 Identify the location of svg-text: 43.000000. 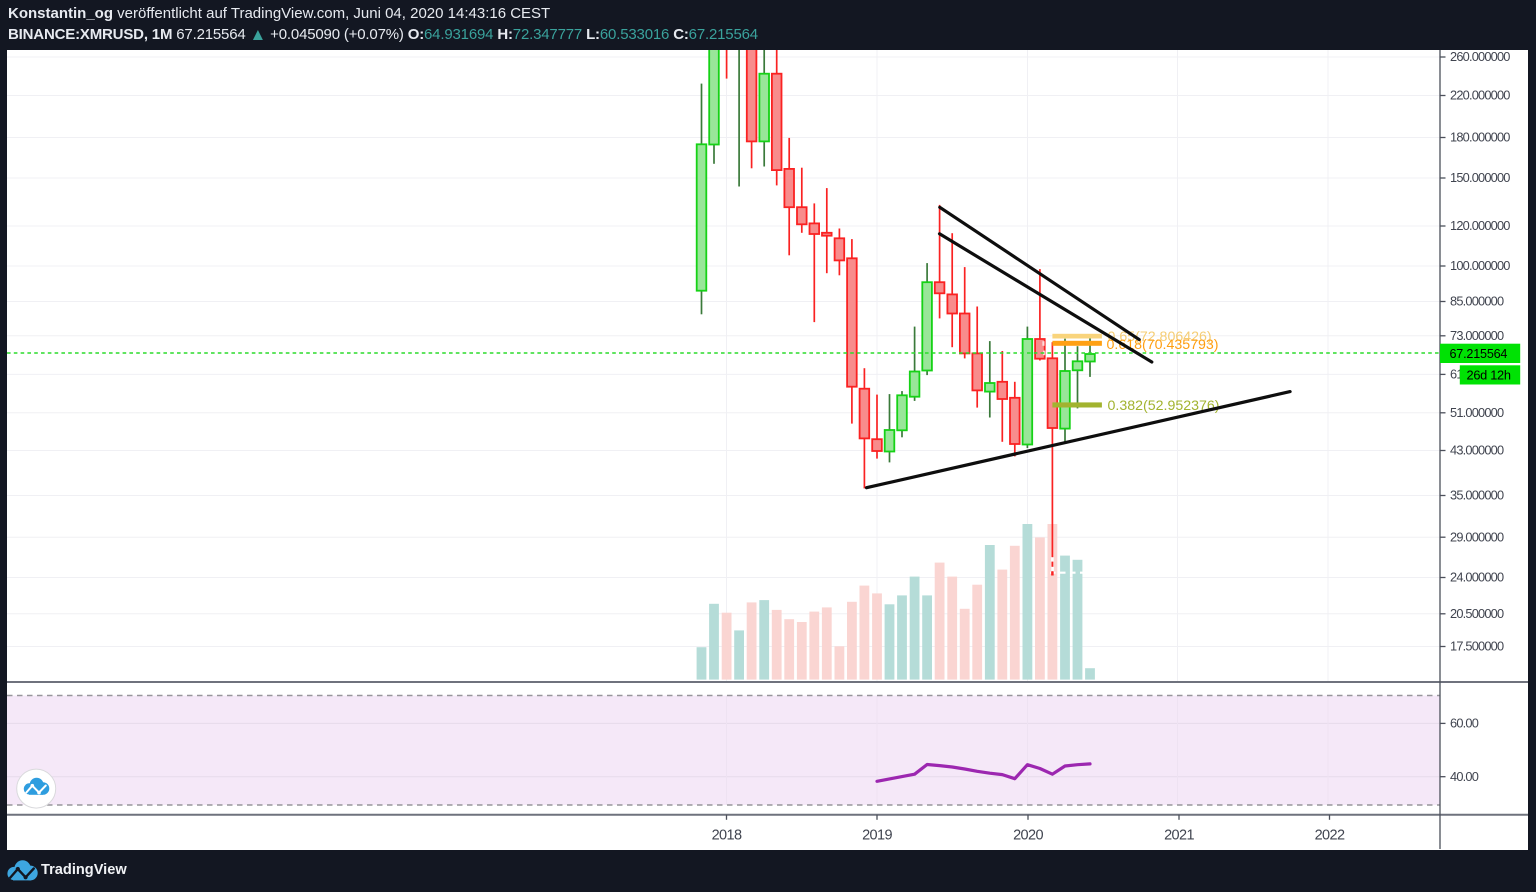
(1477, 450).